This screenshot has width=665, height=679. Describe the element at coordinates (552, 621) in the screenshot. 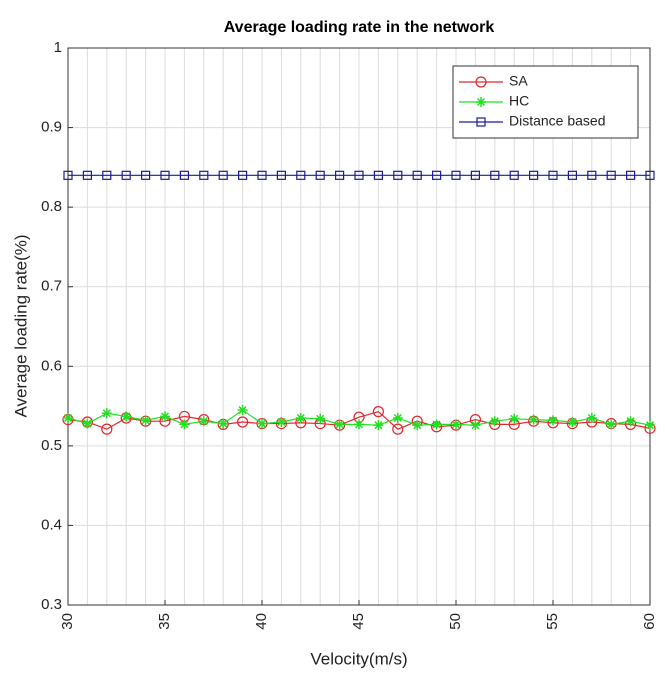

I see `x-tick-label: 55` at that location.